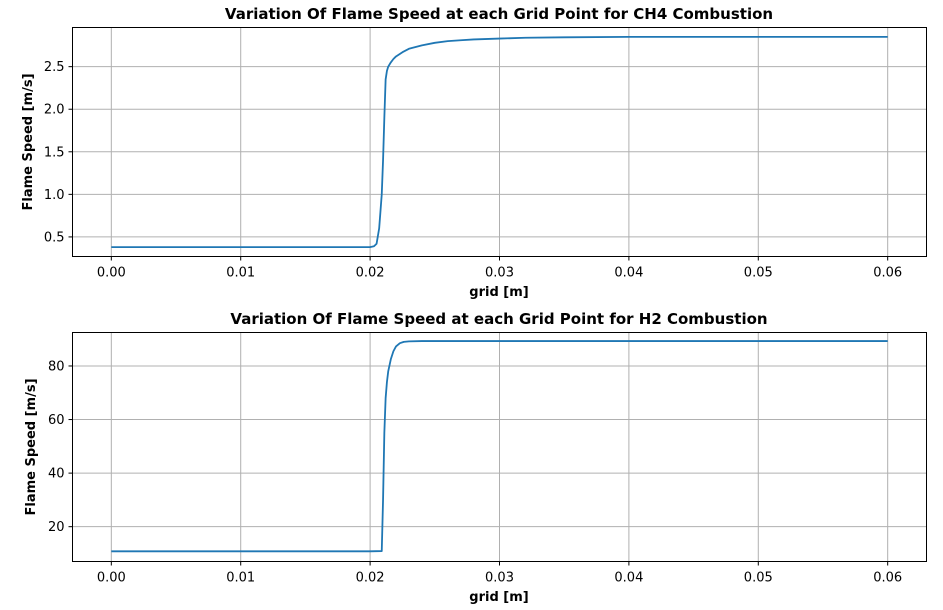 The width and height of the screenshot is (943, 610). I want to click on h2-x-axis-label: grid [m], so click(498, 597).